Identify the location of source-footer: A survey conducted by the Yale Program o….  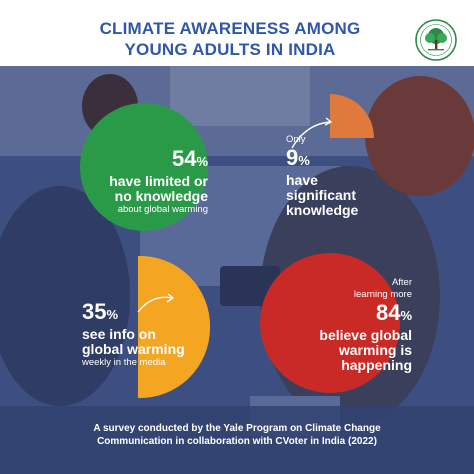
(237, 435).